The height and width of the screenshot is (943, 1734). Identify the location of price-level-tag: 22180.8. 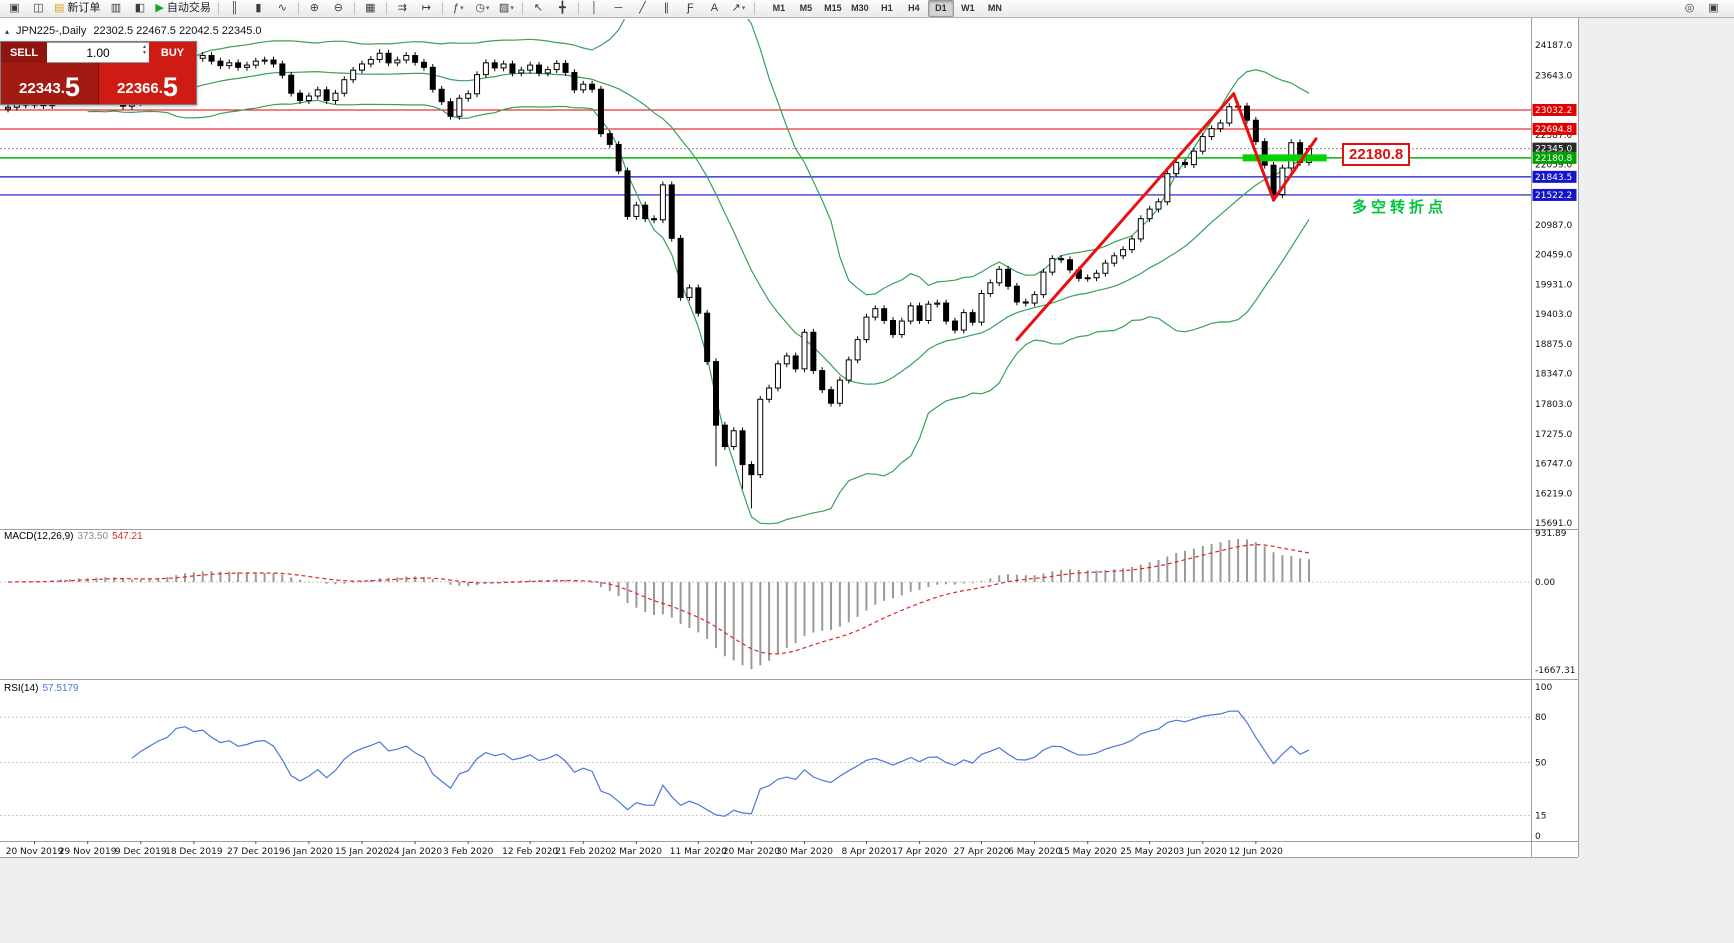
(1376, 154).